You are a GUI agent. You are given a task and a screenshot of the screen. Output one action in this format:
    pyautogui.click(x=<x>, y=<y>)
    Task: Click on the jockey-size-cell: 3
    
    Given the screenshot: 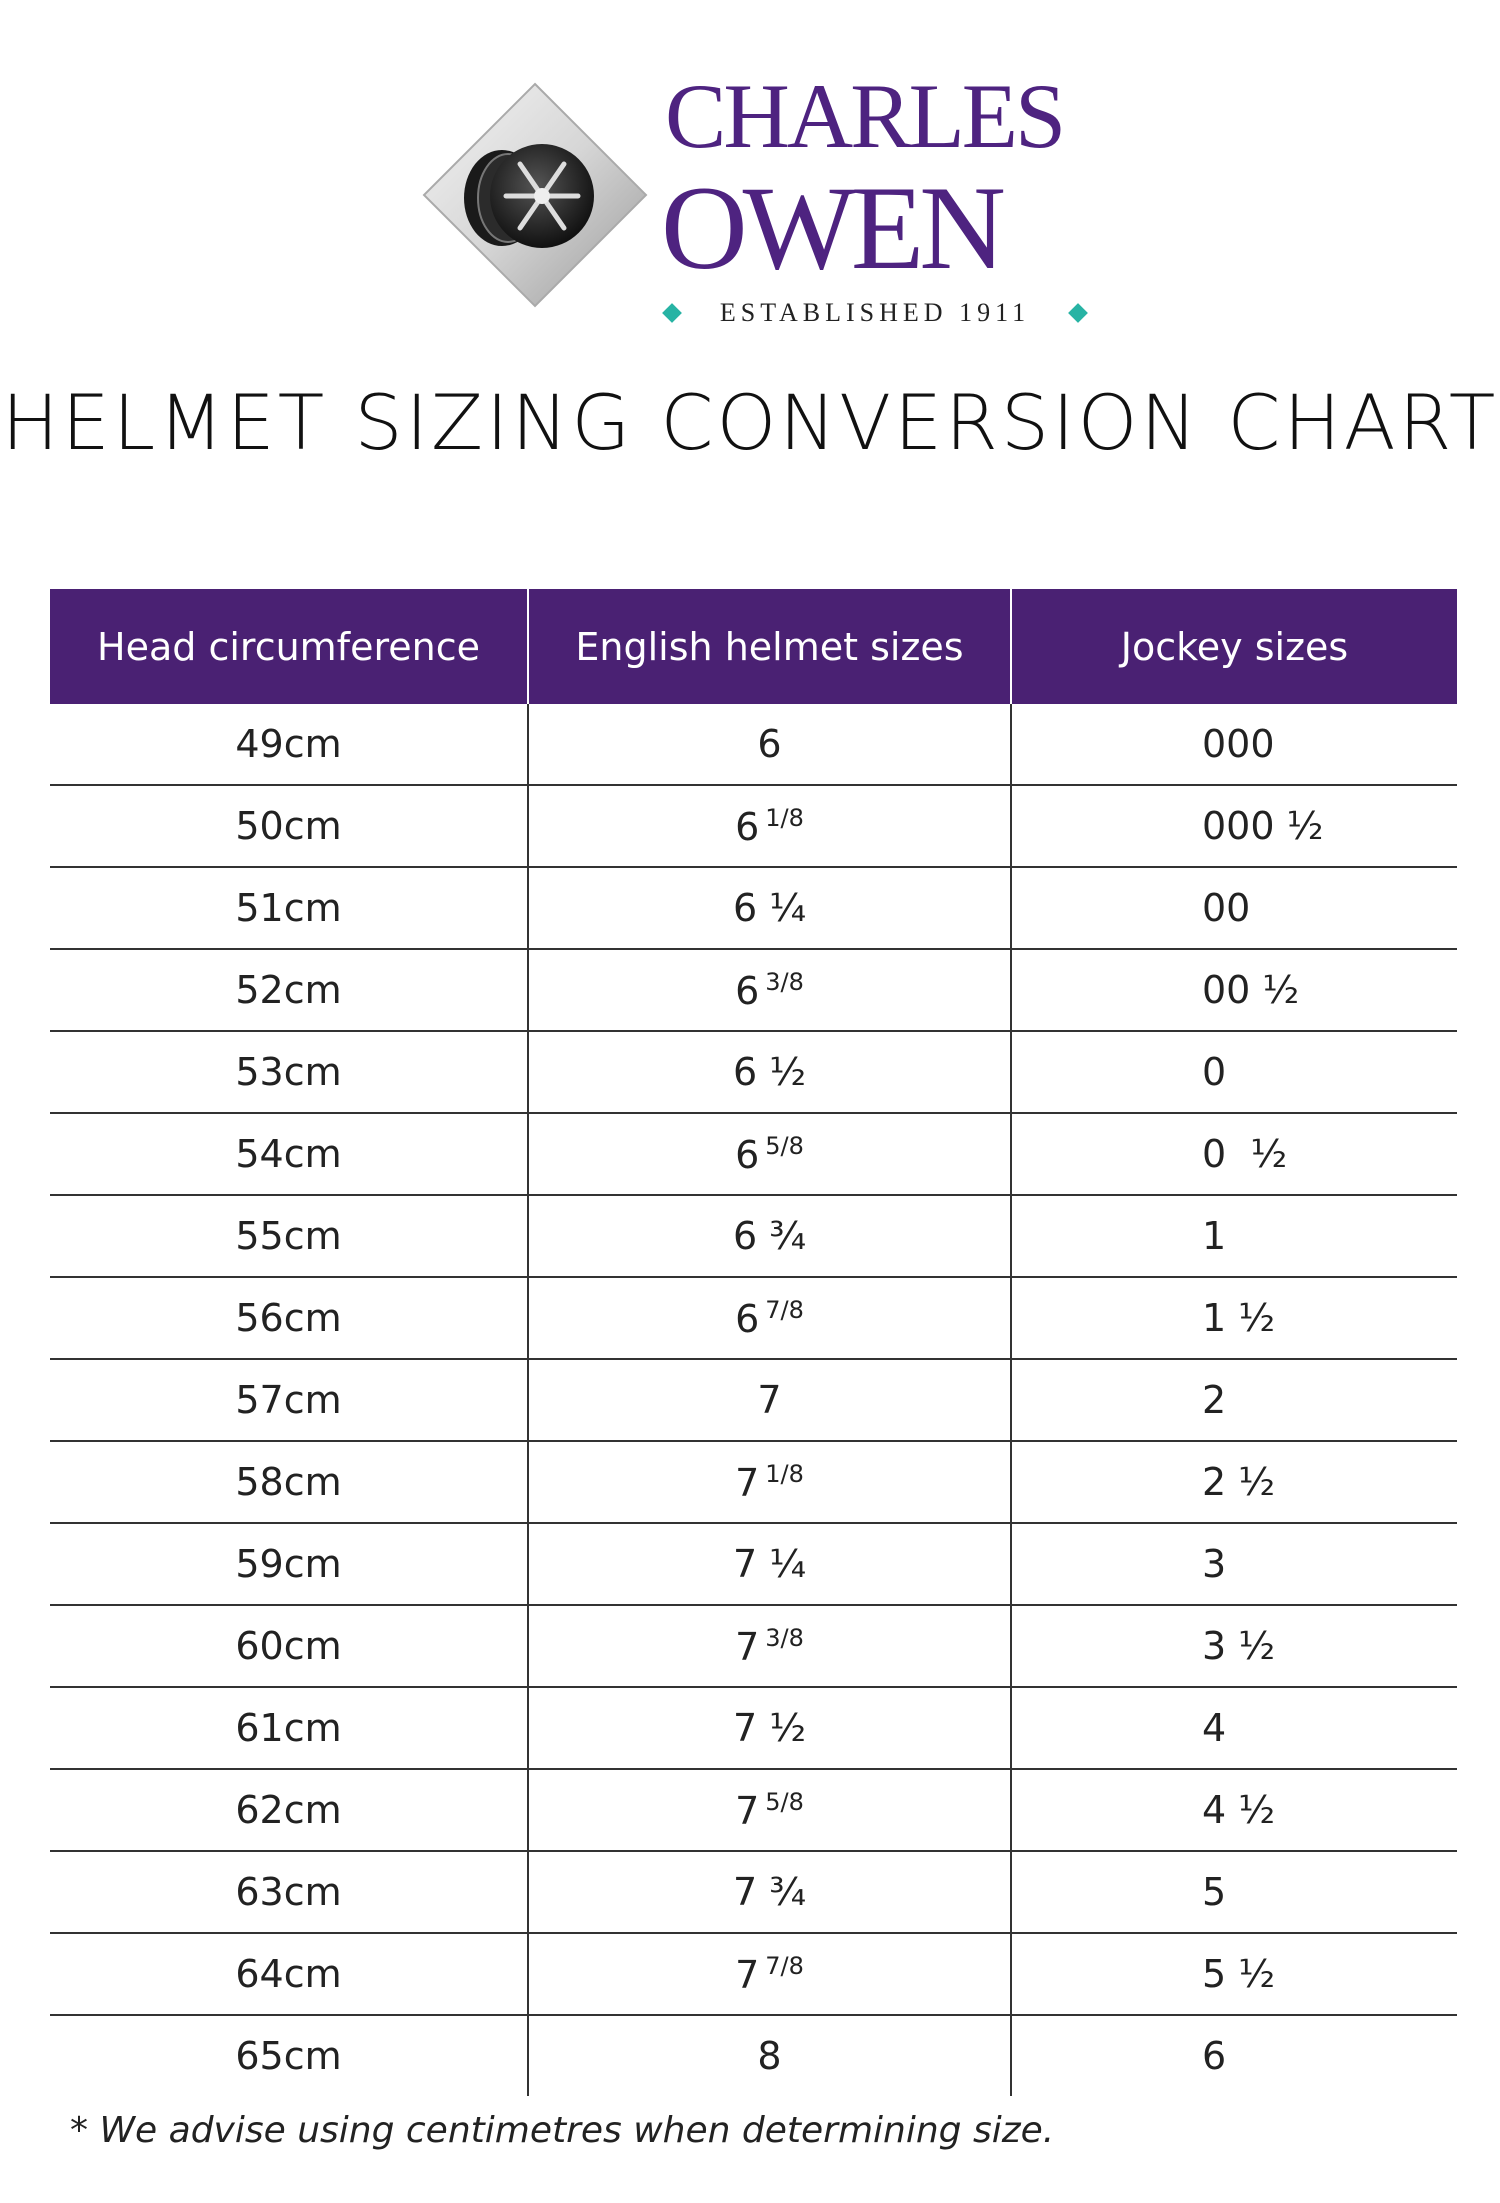 What is the action you would take?
    pyautogui.click(x=1233, y=1564)
    